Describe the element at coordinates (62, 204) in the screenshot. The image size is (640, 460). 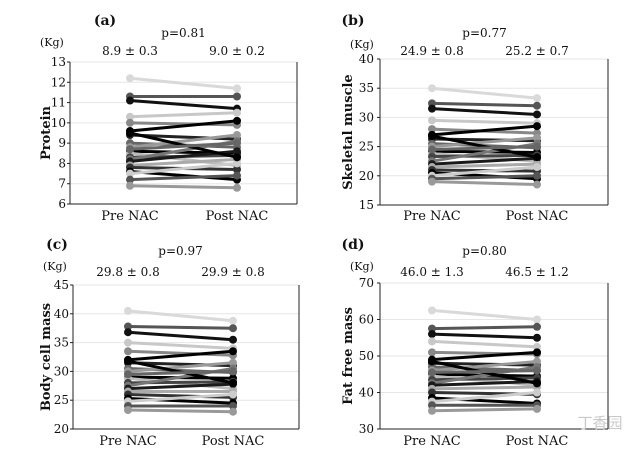
I see `y-tick-label: 6` at that location.